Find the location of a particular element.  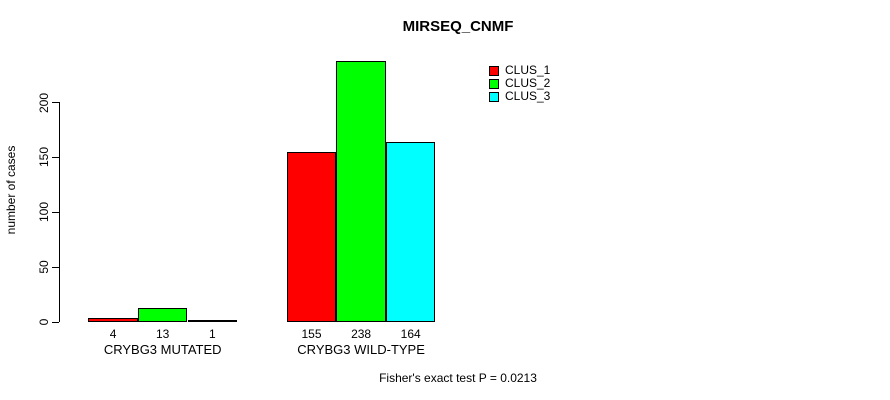

legend-label: CLUS_2 is located at coordinates (528, 83).